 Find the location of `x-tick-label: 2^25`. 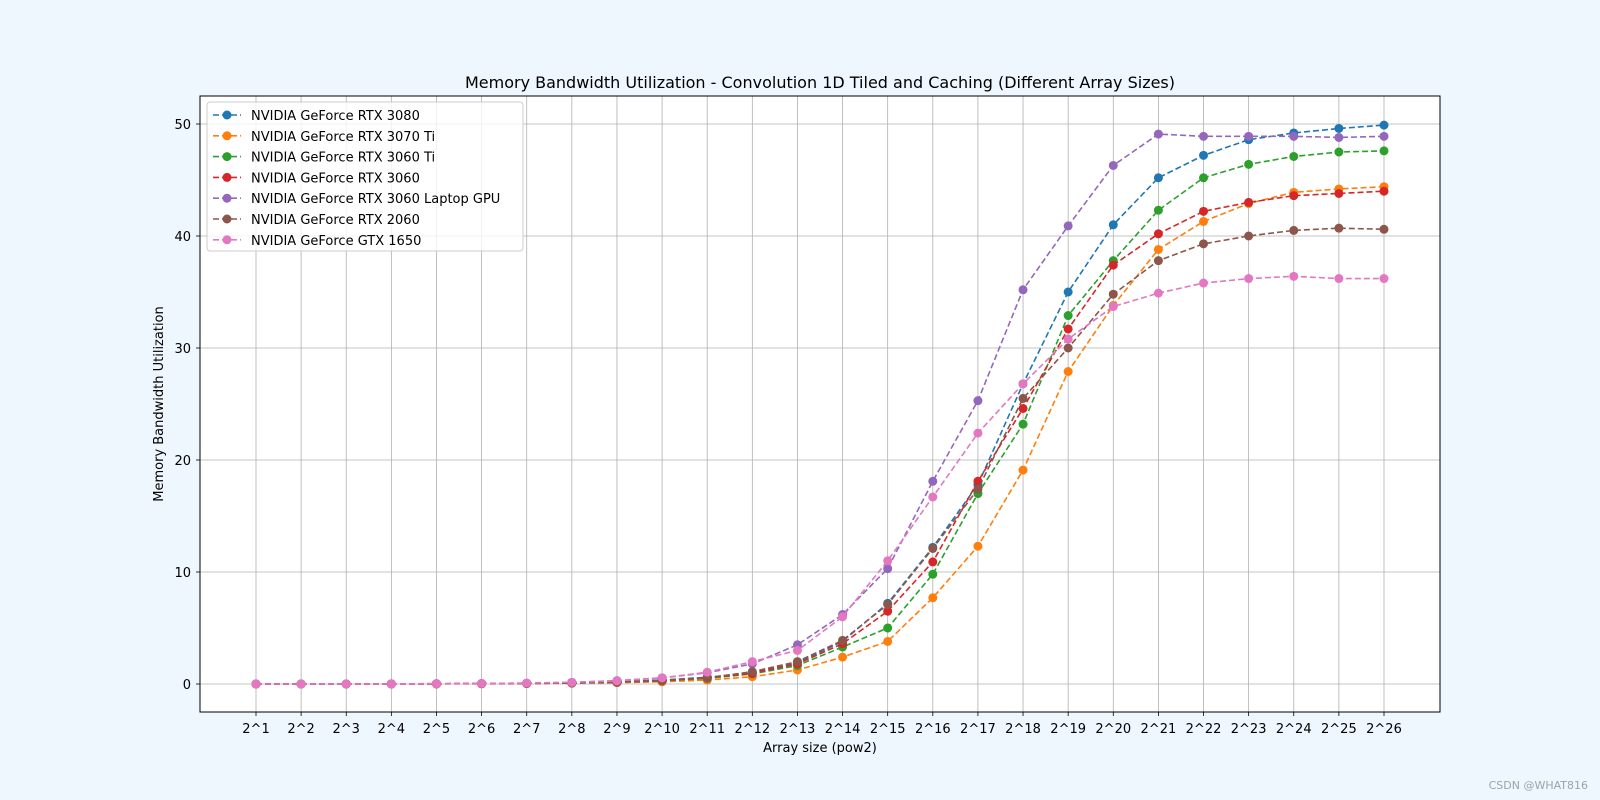

x-tick-label: 2^25 is located at coordinates (1339, 729).